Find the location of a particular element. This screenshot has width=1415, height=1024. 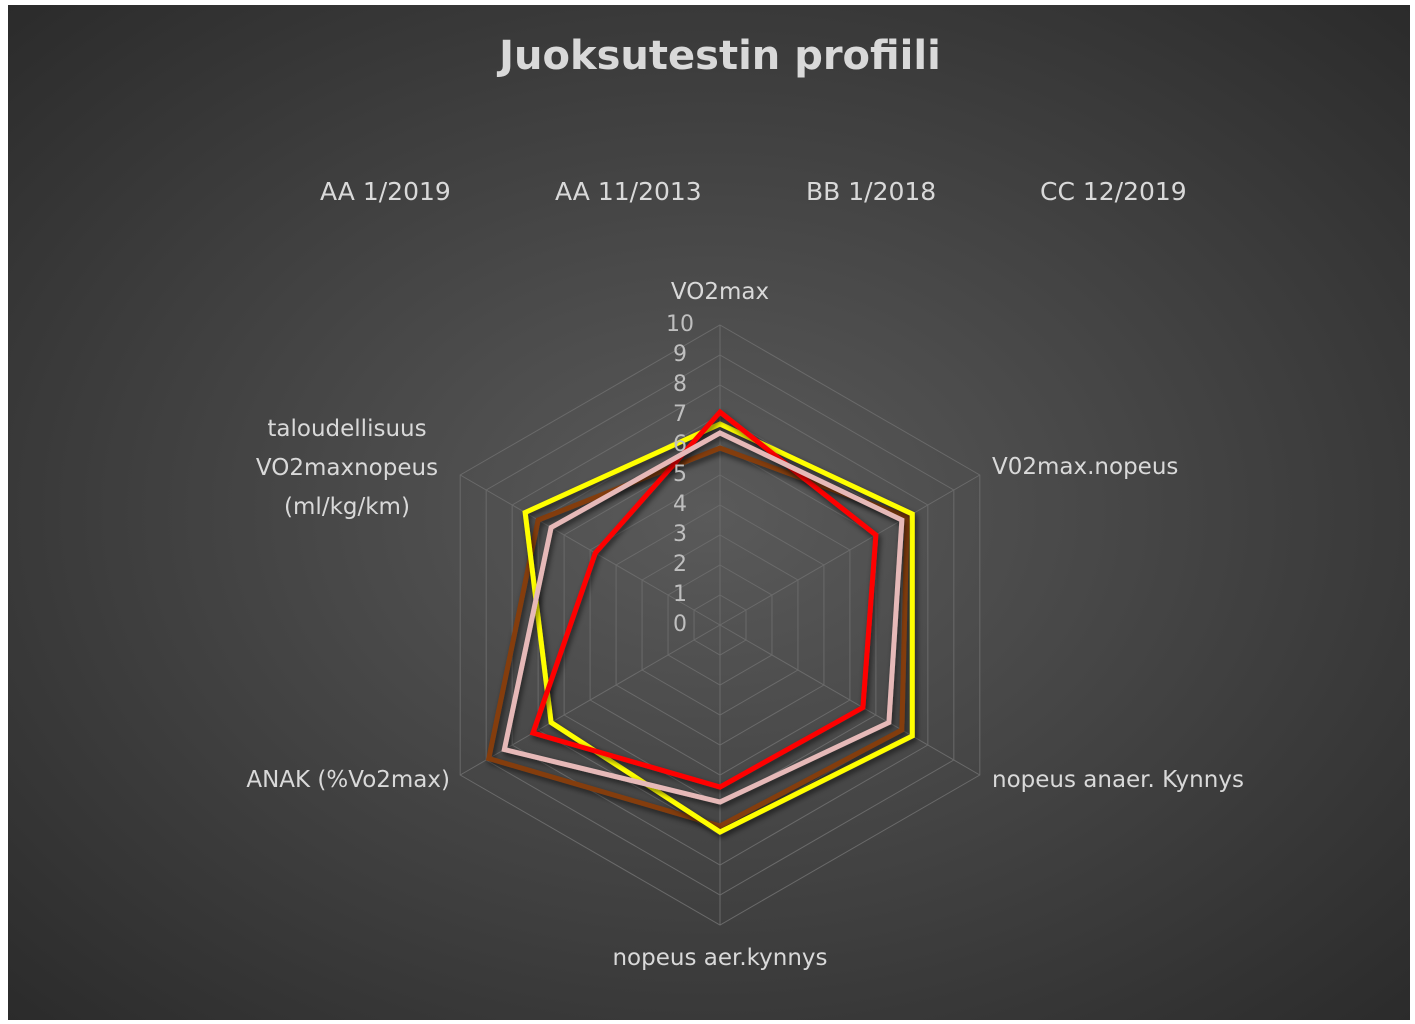

y-tick-label: 7 is located at coordinates (680, 414).